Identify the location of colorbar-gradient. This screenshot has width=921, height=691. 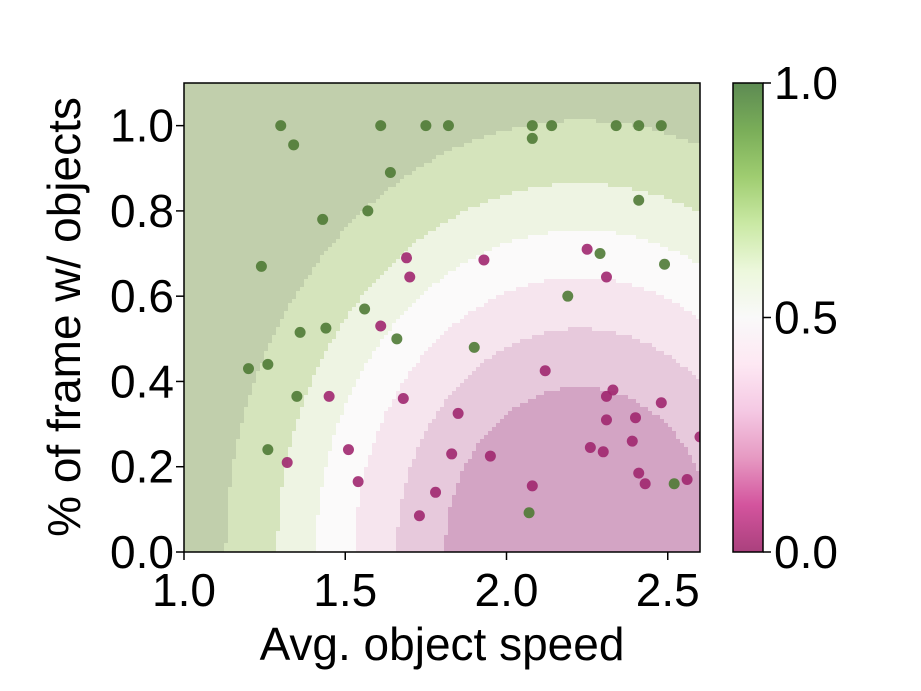
(748, 317).